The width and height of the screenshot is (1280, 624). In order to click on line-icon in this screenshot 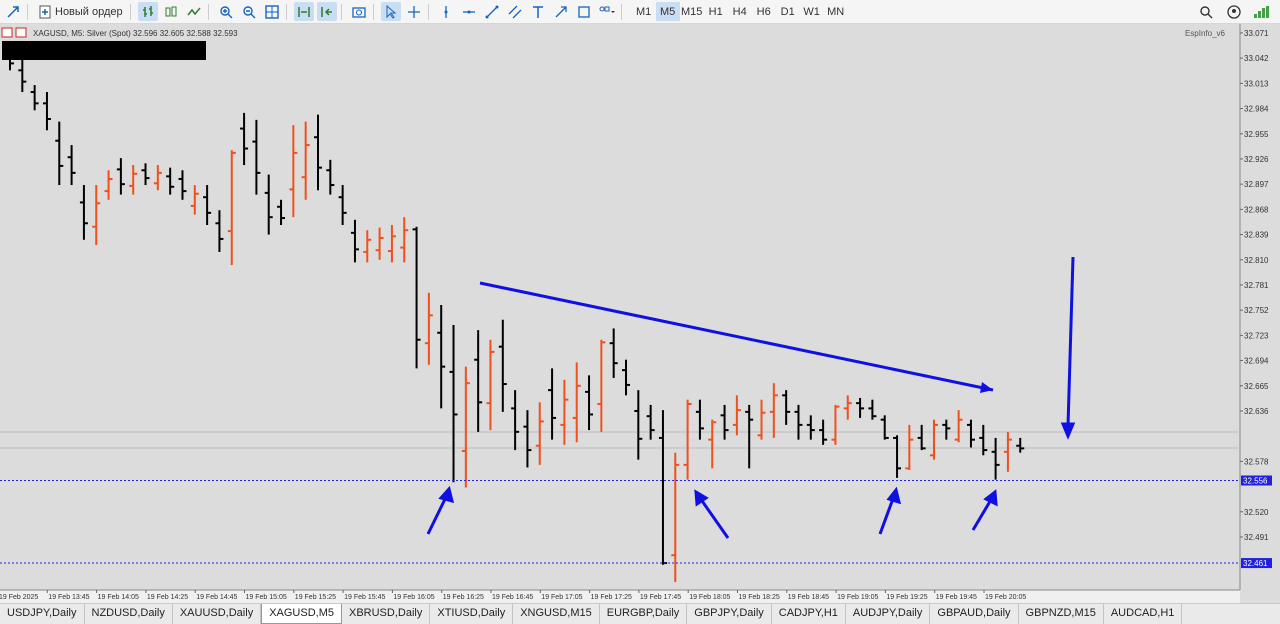, I will do `click(194, 11)`.